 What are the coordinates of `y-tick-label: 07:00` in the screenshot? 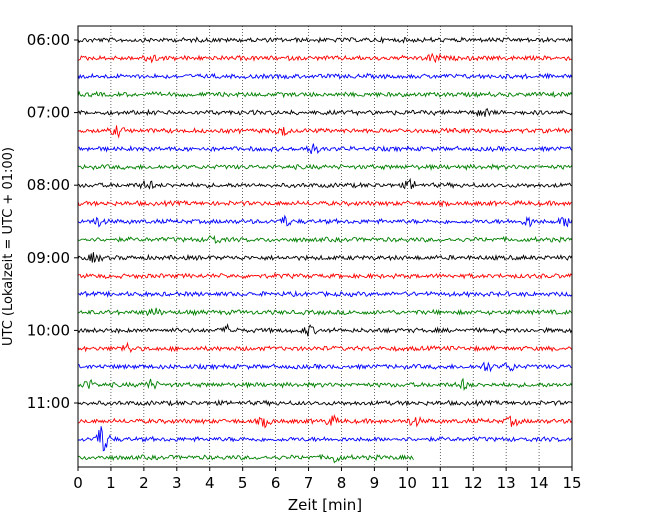 It's located at (48, 113).